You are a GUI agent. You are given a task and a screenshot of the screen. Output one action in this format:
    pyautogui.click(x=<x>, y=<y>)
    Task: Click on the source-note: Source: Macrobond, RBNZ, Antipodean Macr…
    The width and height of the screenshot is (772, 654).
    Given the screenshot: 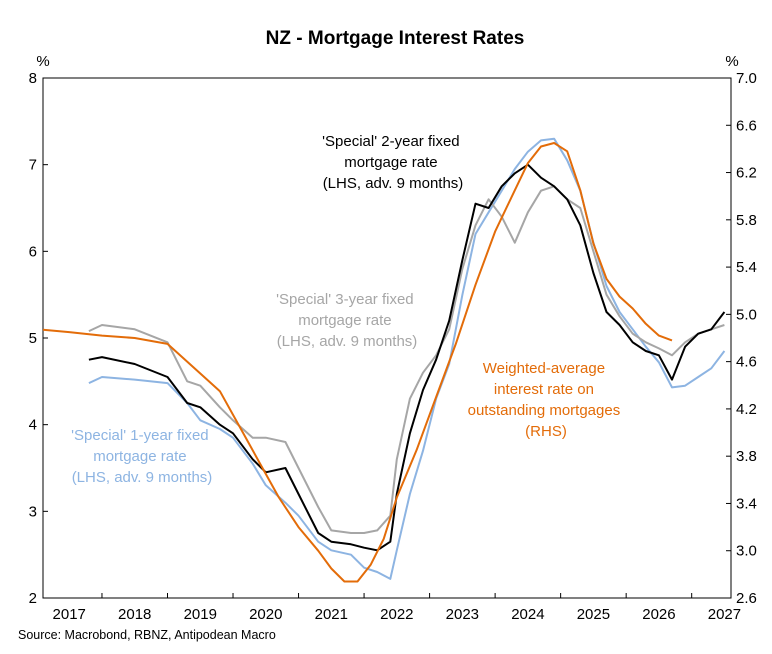 What is the action you would take?
    pyautogui.click(x=147, y=635)
    